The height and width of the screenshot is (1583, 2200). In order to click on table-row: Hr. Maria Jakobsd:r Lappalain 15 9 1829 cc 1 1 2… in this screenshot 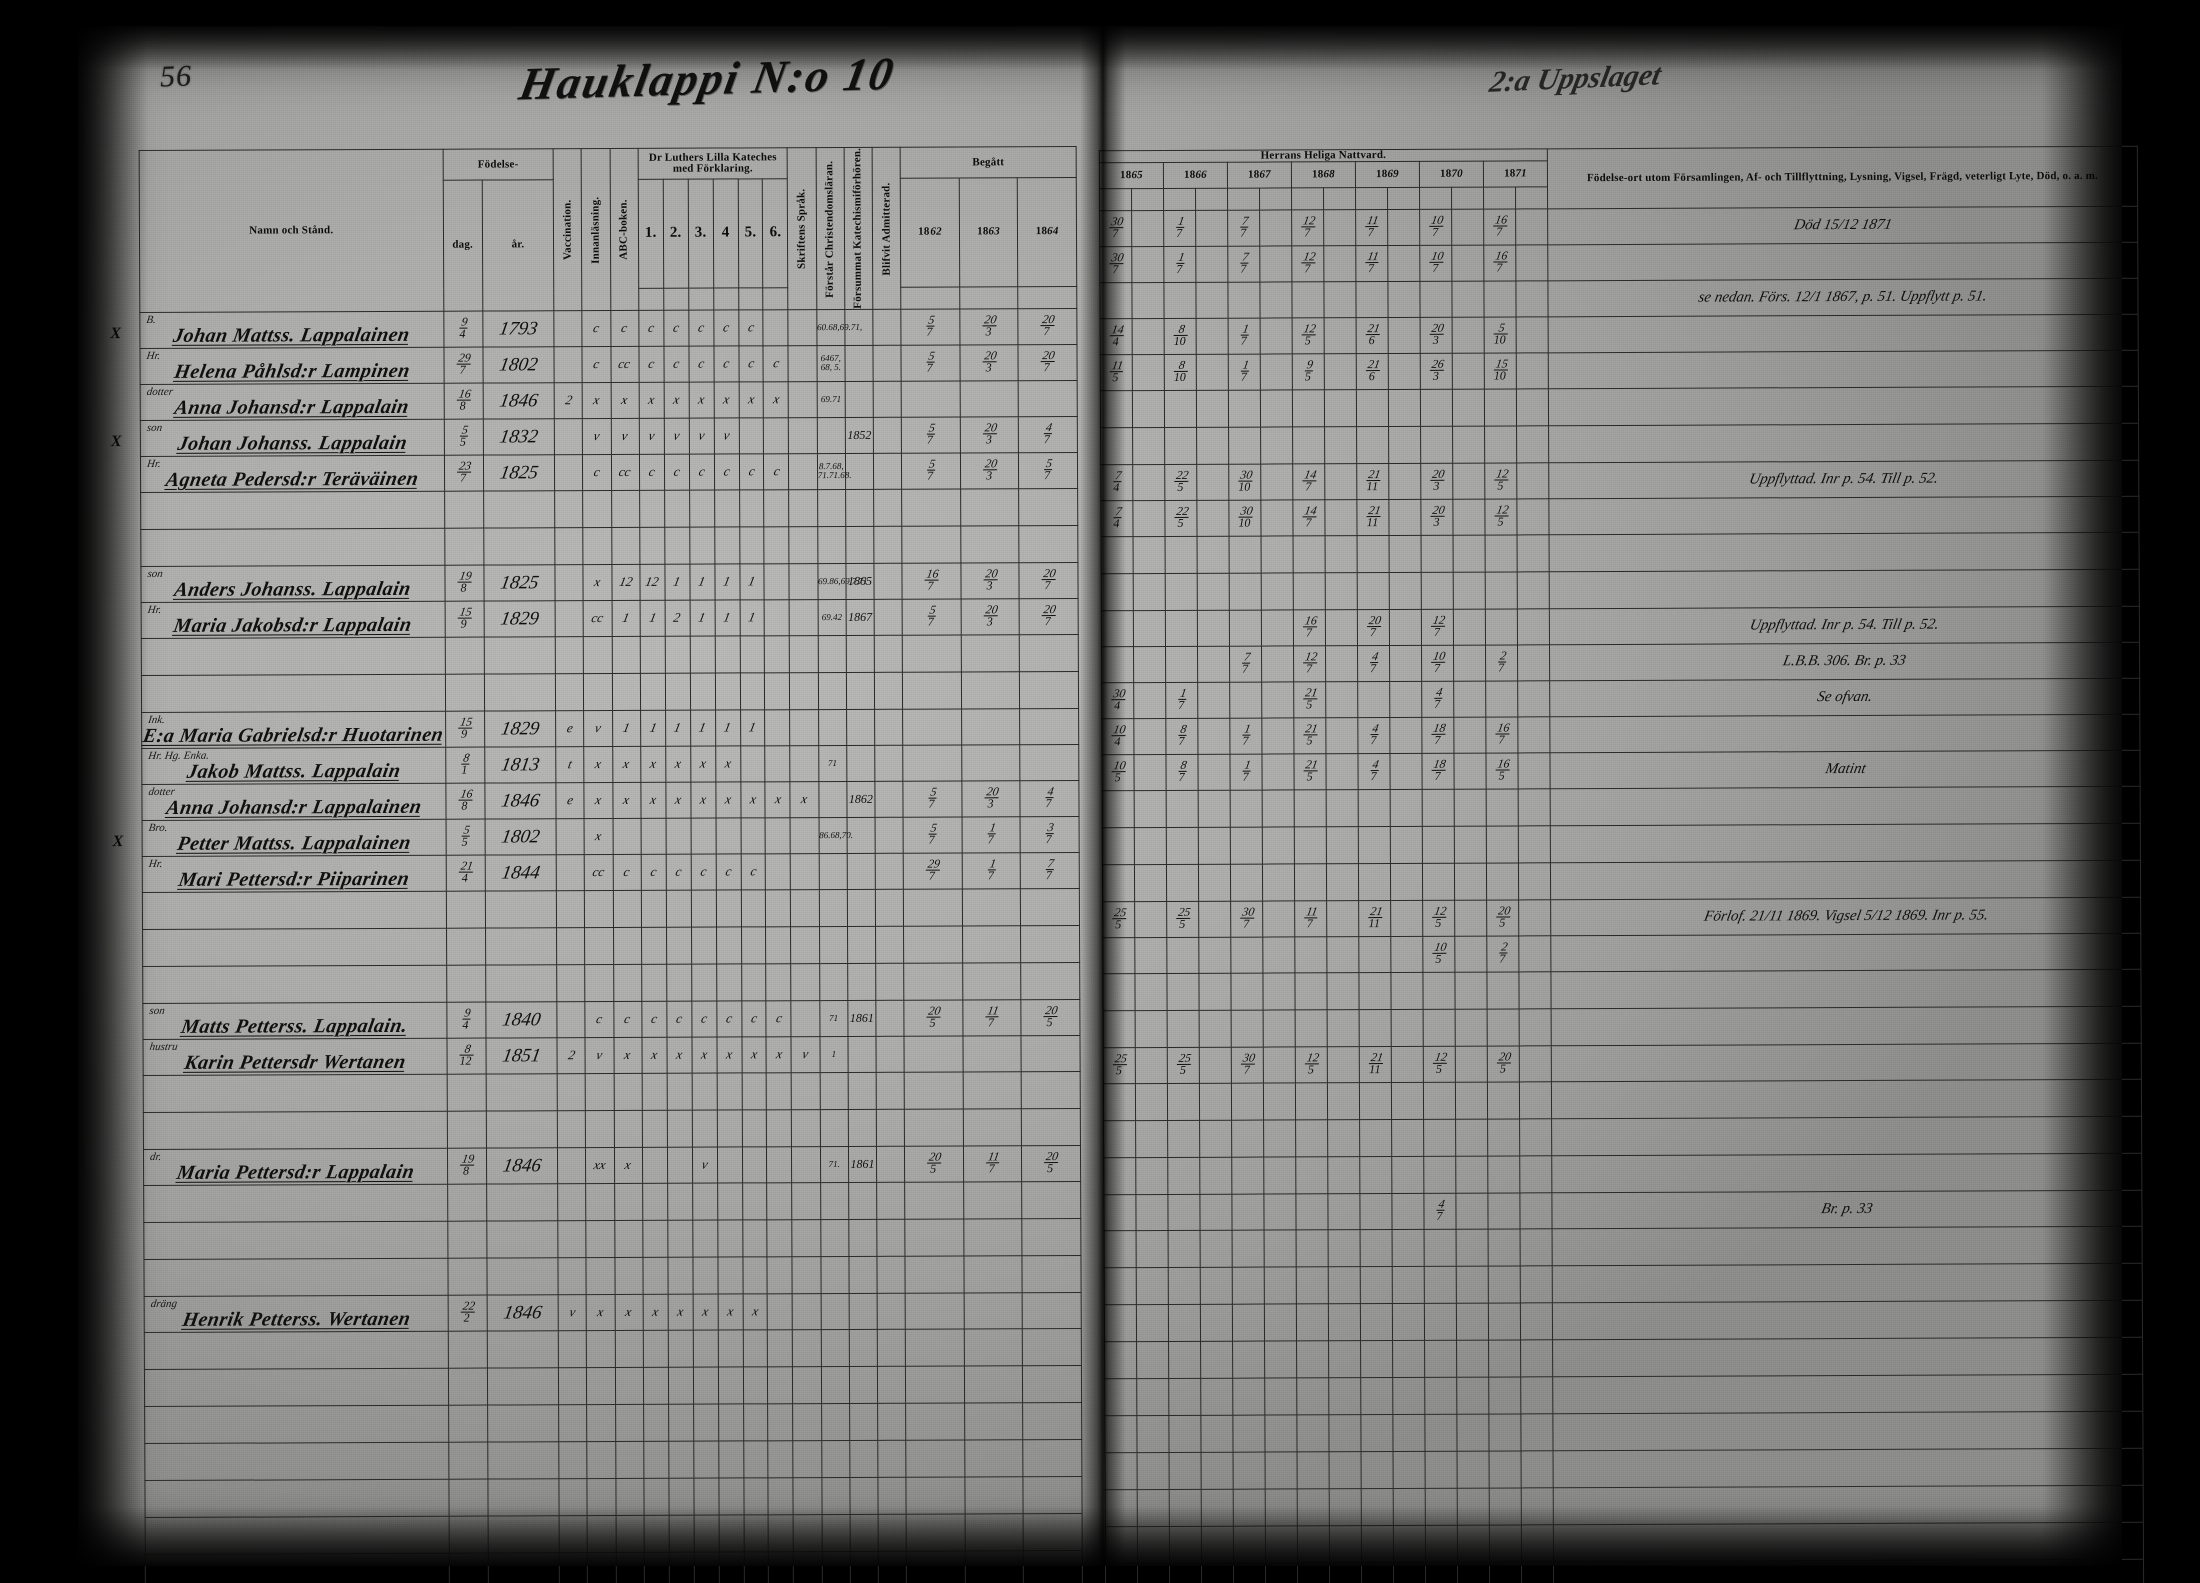, I will do `click(610, 618)`.